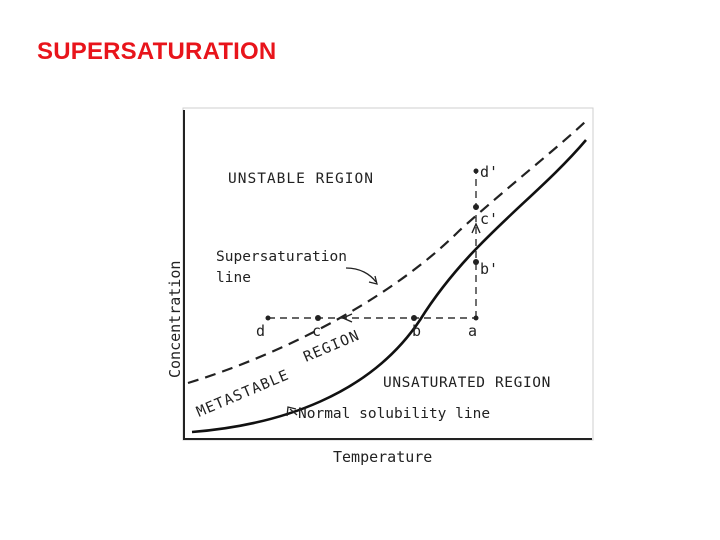 This screenshot has height=540, width=720. What do you see at coordinates (268, 318) in the screenshot?
I see `point-d` at bounding box center [268, 318].